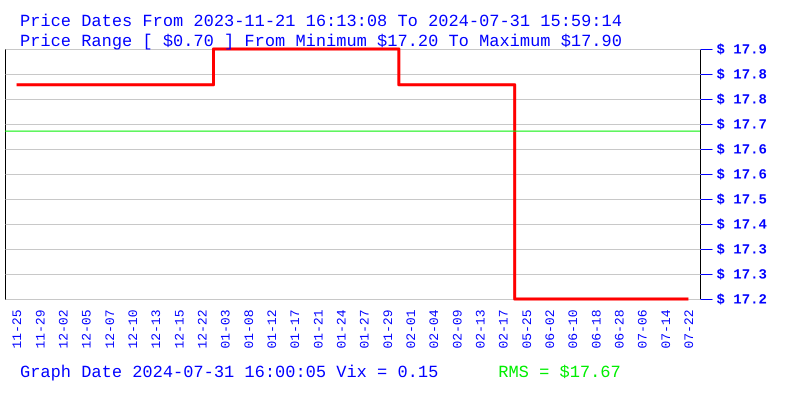  Describe the element at coordinates (550, 329) in the screenshot. I see `x-tick-label: 06-02` at that location.